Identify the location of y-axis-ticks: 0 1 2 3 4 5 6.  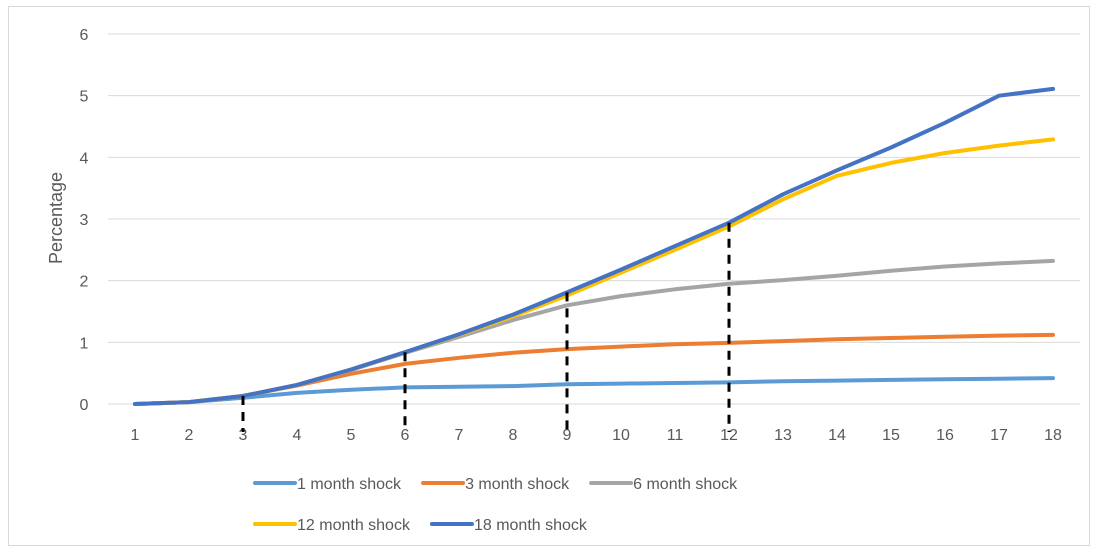
(84, 220).